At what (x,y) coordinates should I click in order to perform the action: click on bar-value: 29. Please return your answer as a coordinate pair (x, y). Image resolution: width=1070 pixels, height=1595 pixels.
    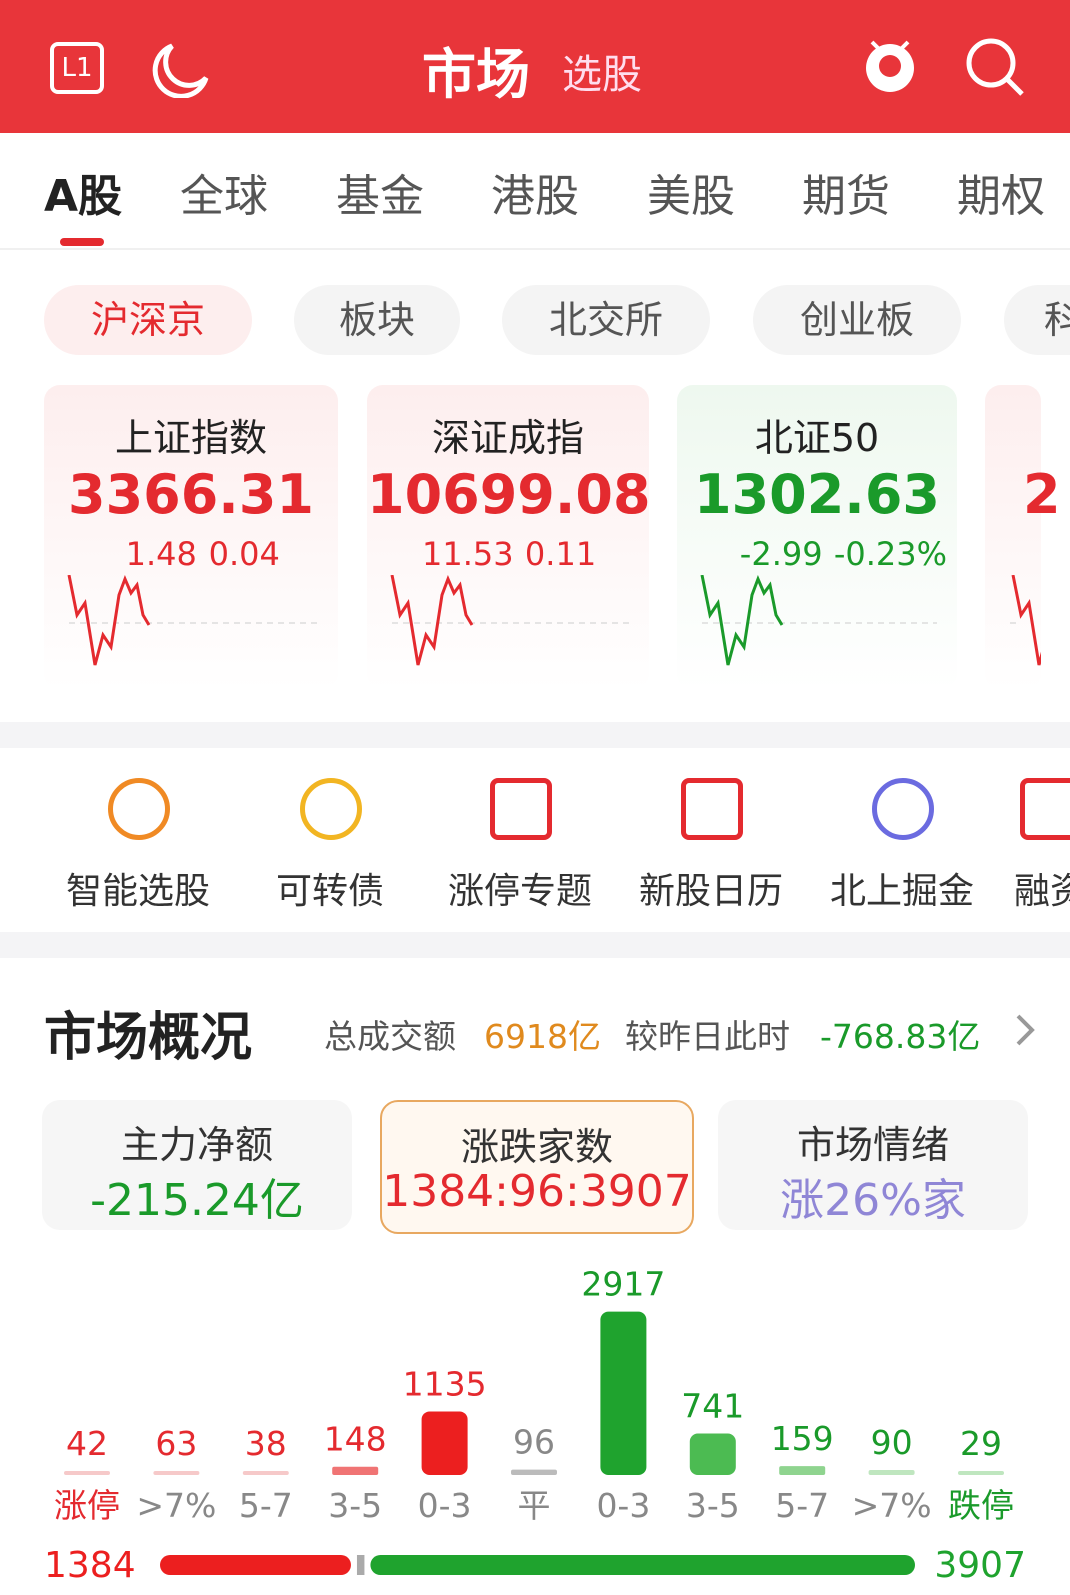
    Looking at the image, I should click on (981, 1443).